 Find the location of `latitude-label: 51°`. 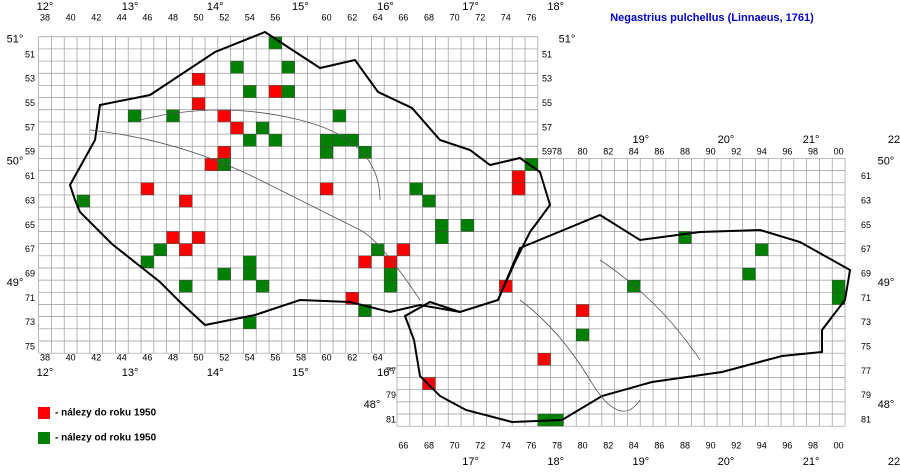

latitude-label: 51° is located at coordinates (15, 40).